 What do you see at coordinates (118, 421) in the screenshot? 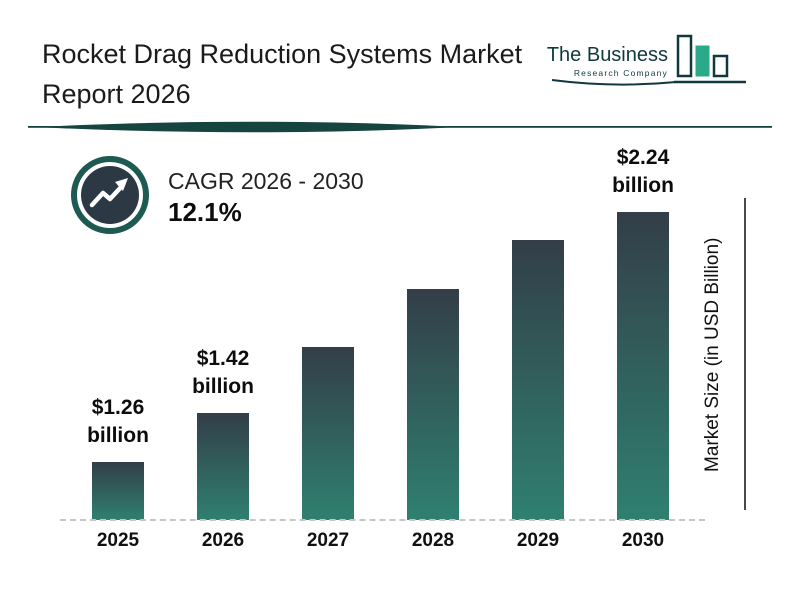
I see `bar-value-label-2025: $1.26 billion` at bounding box center [118, 421].